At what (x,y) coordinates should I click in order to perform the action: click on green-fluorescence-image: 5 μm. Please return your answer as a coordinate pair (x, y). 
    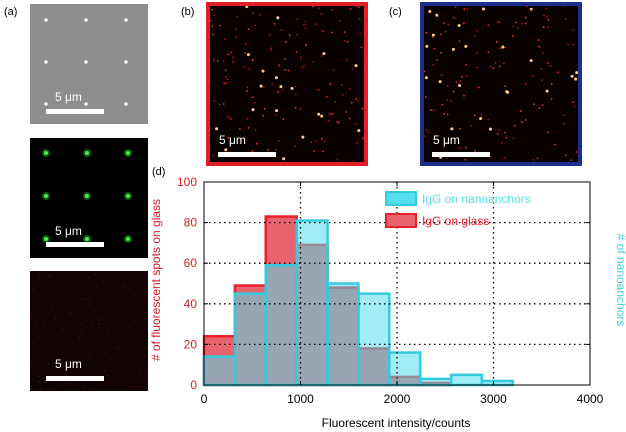
    Looking at the image, I should click on (89, 198).